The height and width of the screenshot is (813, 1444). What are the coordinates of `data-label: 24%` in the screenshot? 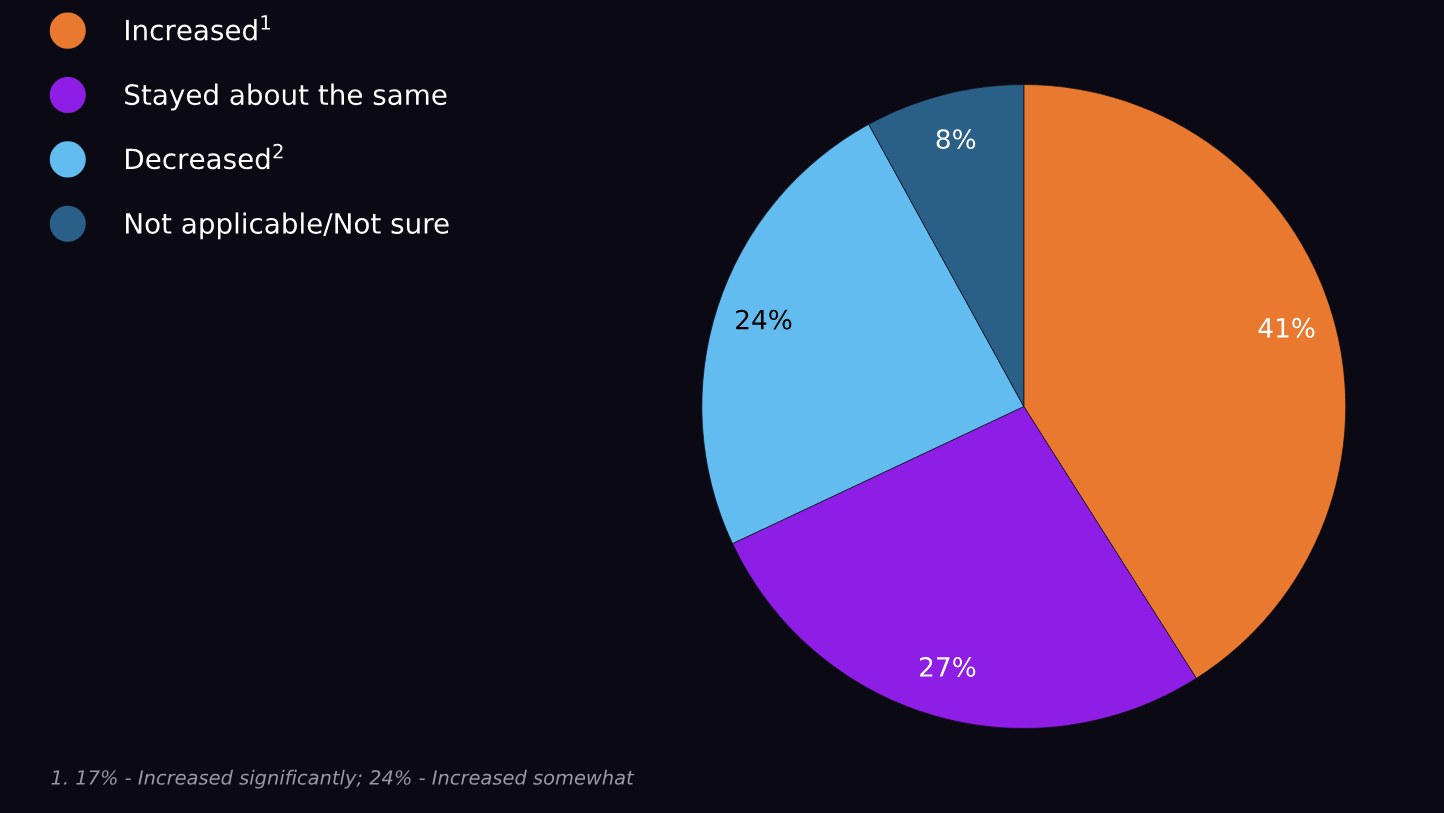 It's located at (764, 319).